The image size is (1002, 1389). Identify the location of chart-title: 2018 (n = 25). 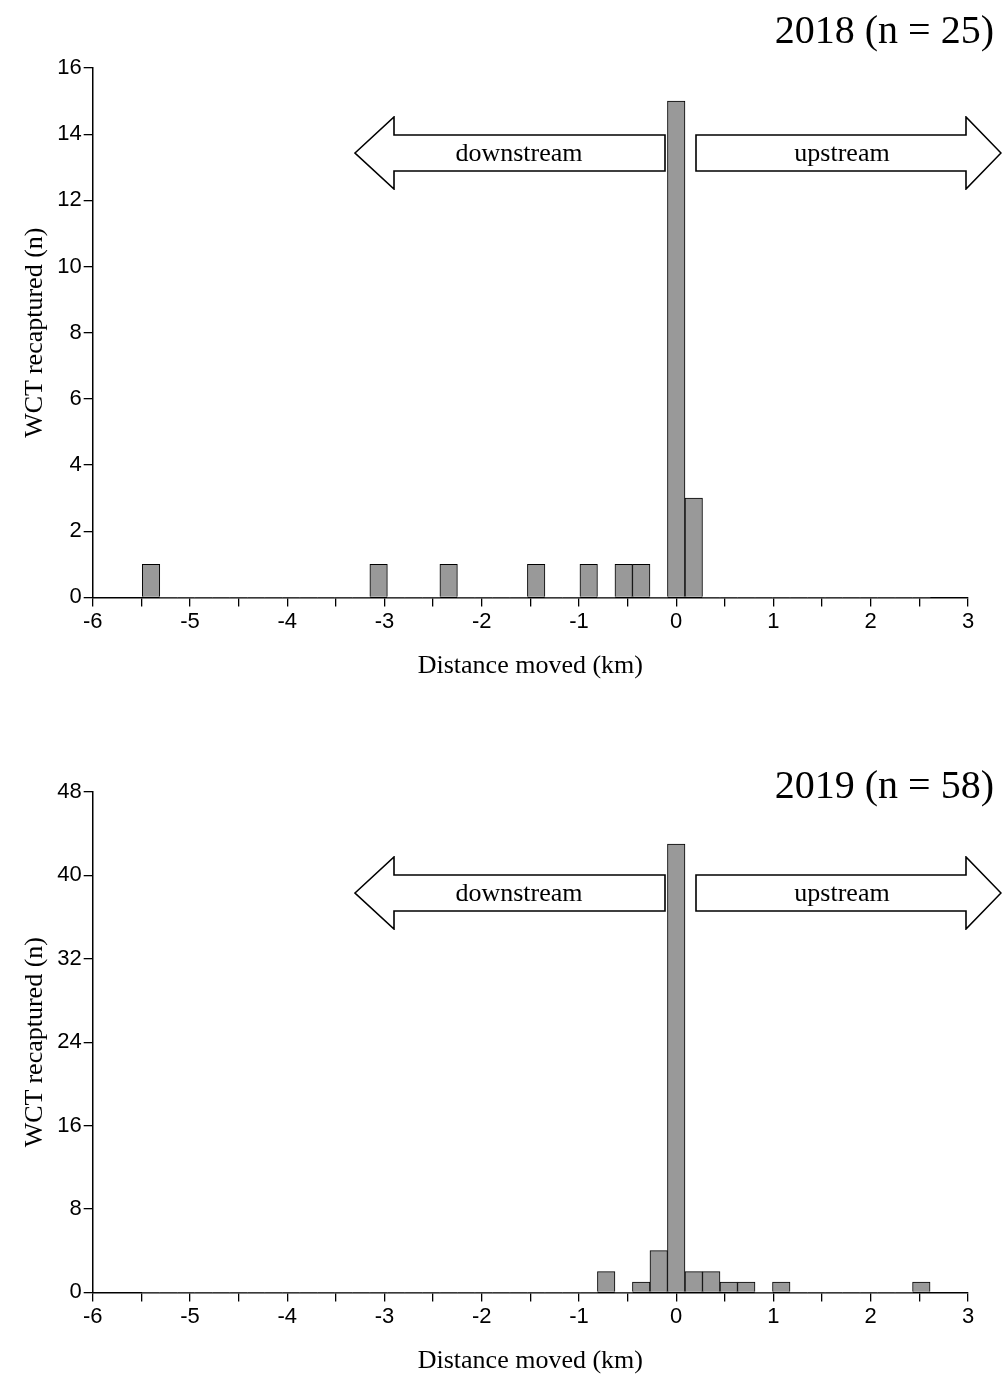
(884, 29).